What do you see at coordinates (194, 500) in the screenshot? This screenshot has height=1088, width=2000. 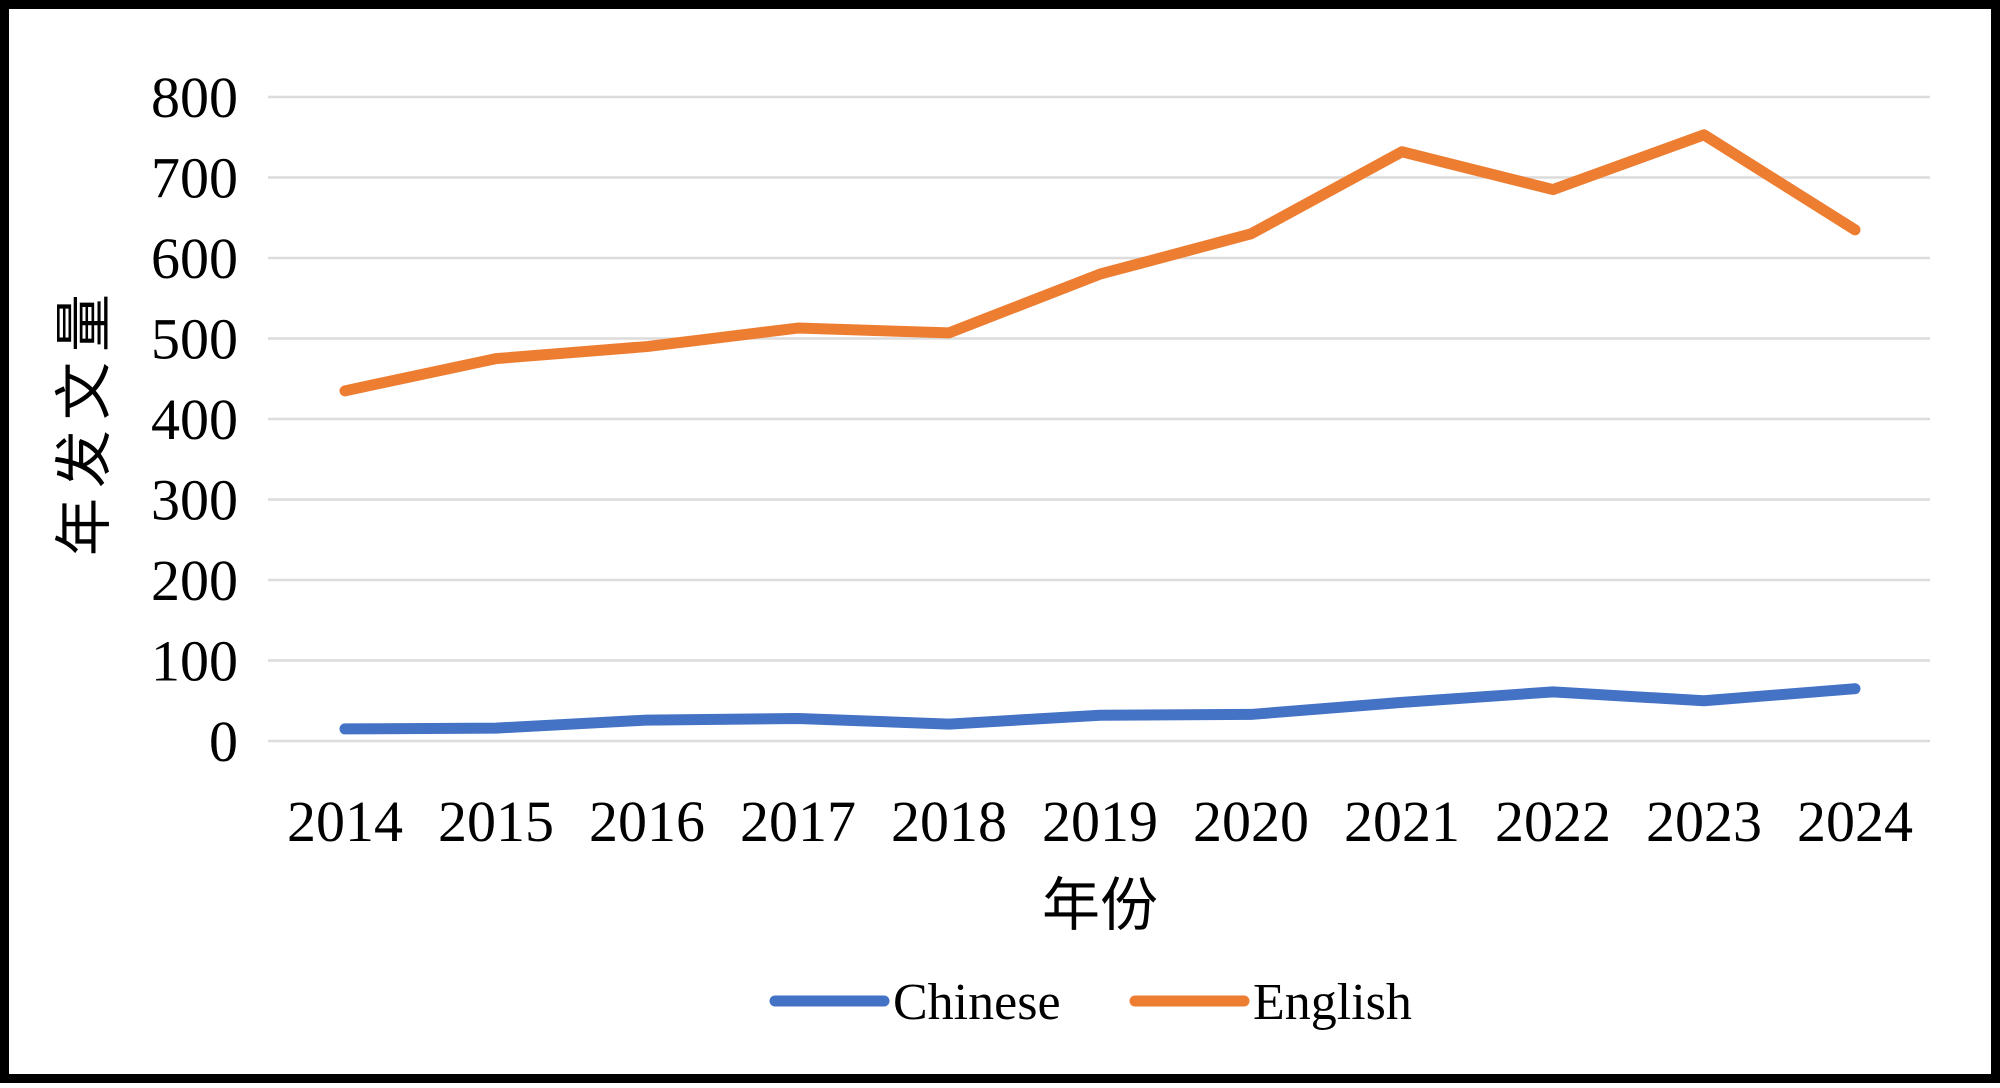 I see `y-axis-tick-label: 300` at bounding box center [194, 500].